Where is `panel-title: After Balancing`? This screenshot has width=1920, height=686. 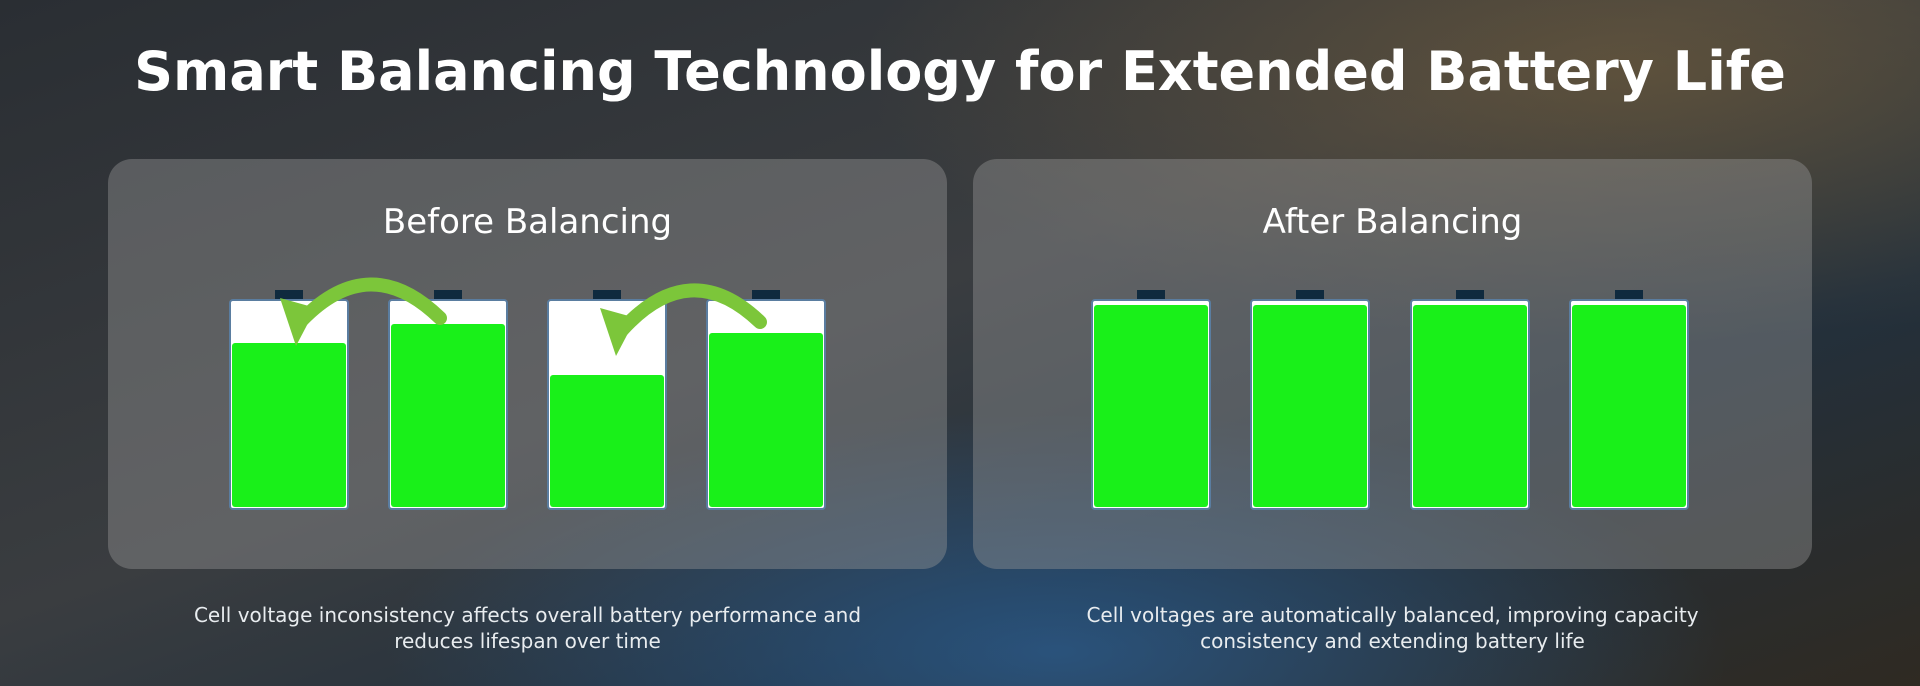 panel-title: After Balancing is located at coordinates (1393, 222).